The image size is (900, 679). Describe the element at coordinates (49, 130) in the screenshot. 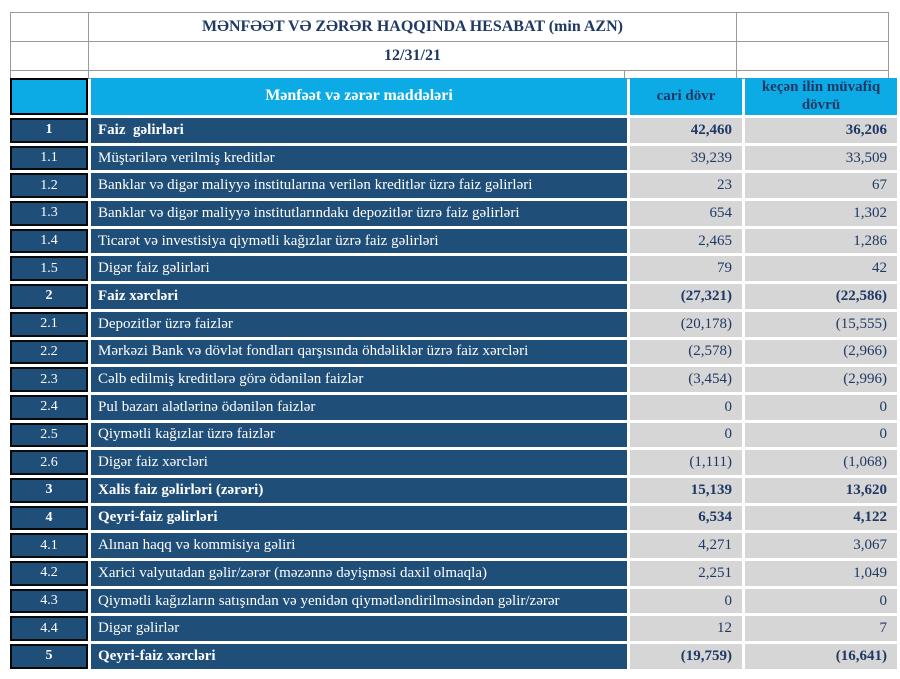

I see `row-number-cell: 1` at that location.